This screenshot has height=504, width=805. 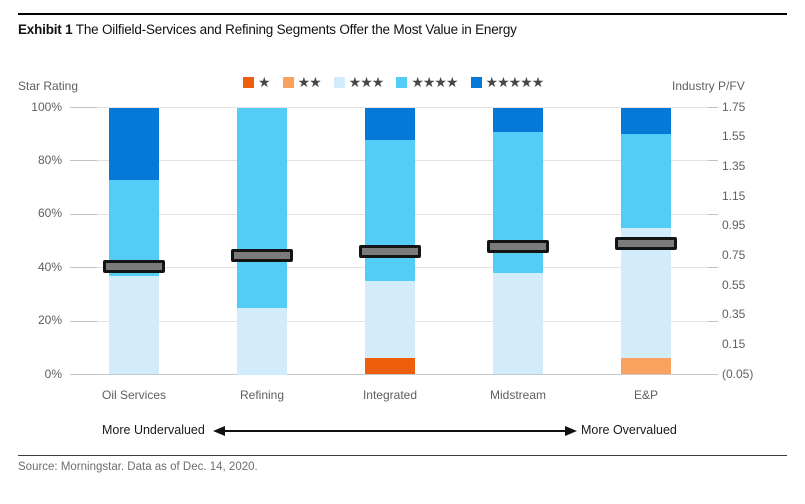 What do you see at coordinates (133, 395) in the screenshot?
I see `x-axis-category-label: Oil Services` at bounding box center [133, 395].